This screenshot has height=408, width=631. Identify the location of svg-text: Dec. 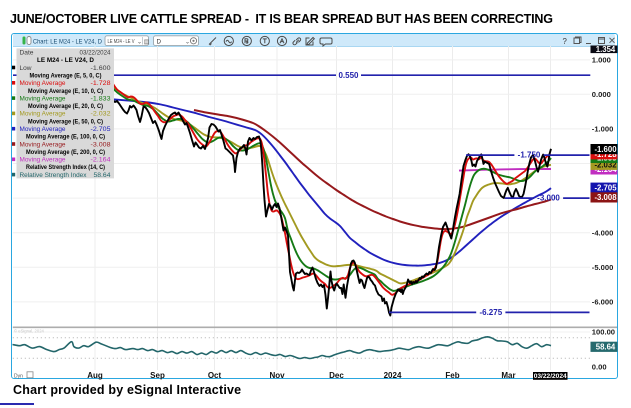
(336, 375).